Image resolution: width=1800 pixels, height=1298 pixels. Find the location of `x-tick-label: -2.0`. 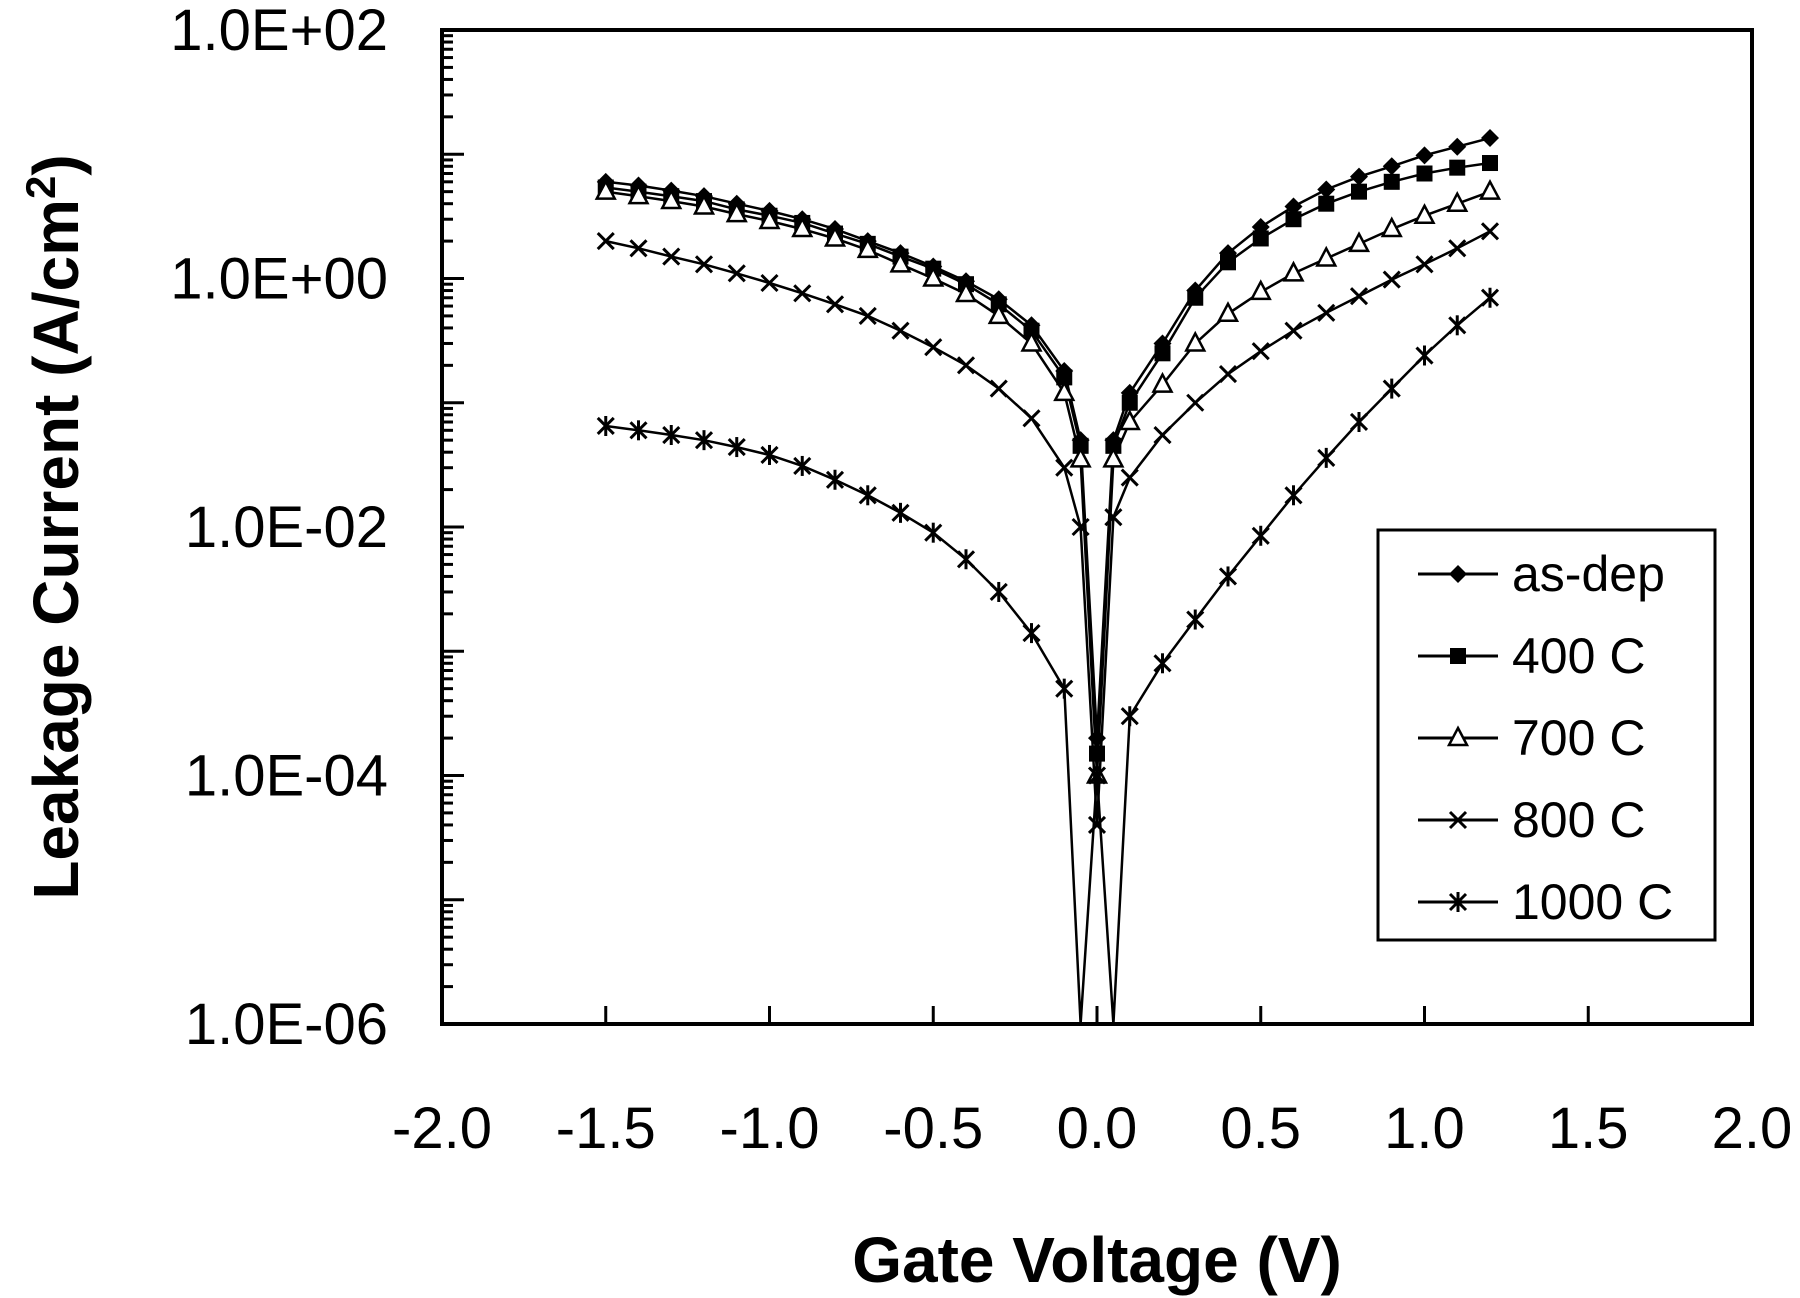

x-tick-label: -2.0 is located at coordinates (442, 1128).